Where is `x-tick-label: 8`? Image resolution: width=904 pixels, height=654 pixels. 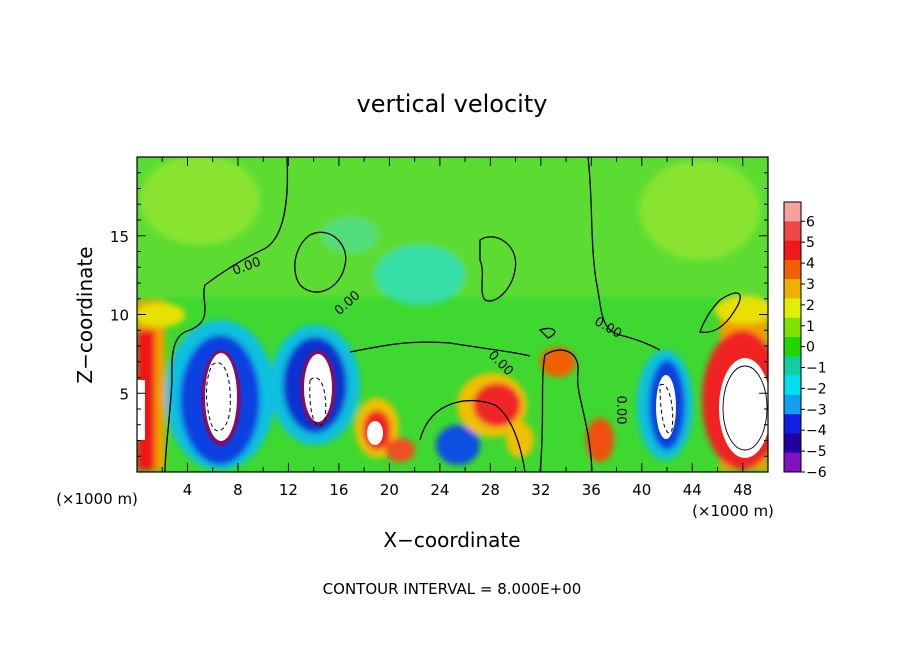
x-tick-label: 8 is located at coordinates (238, 490).